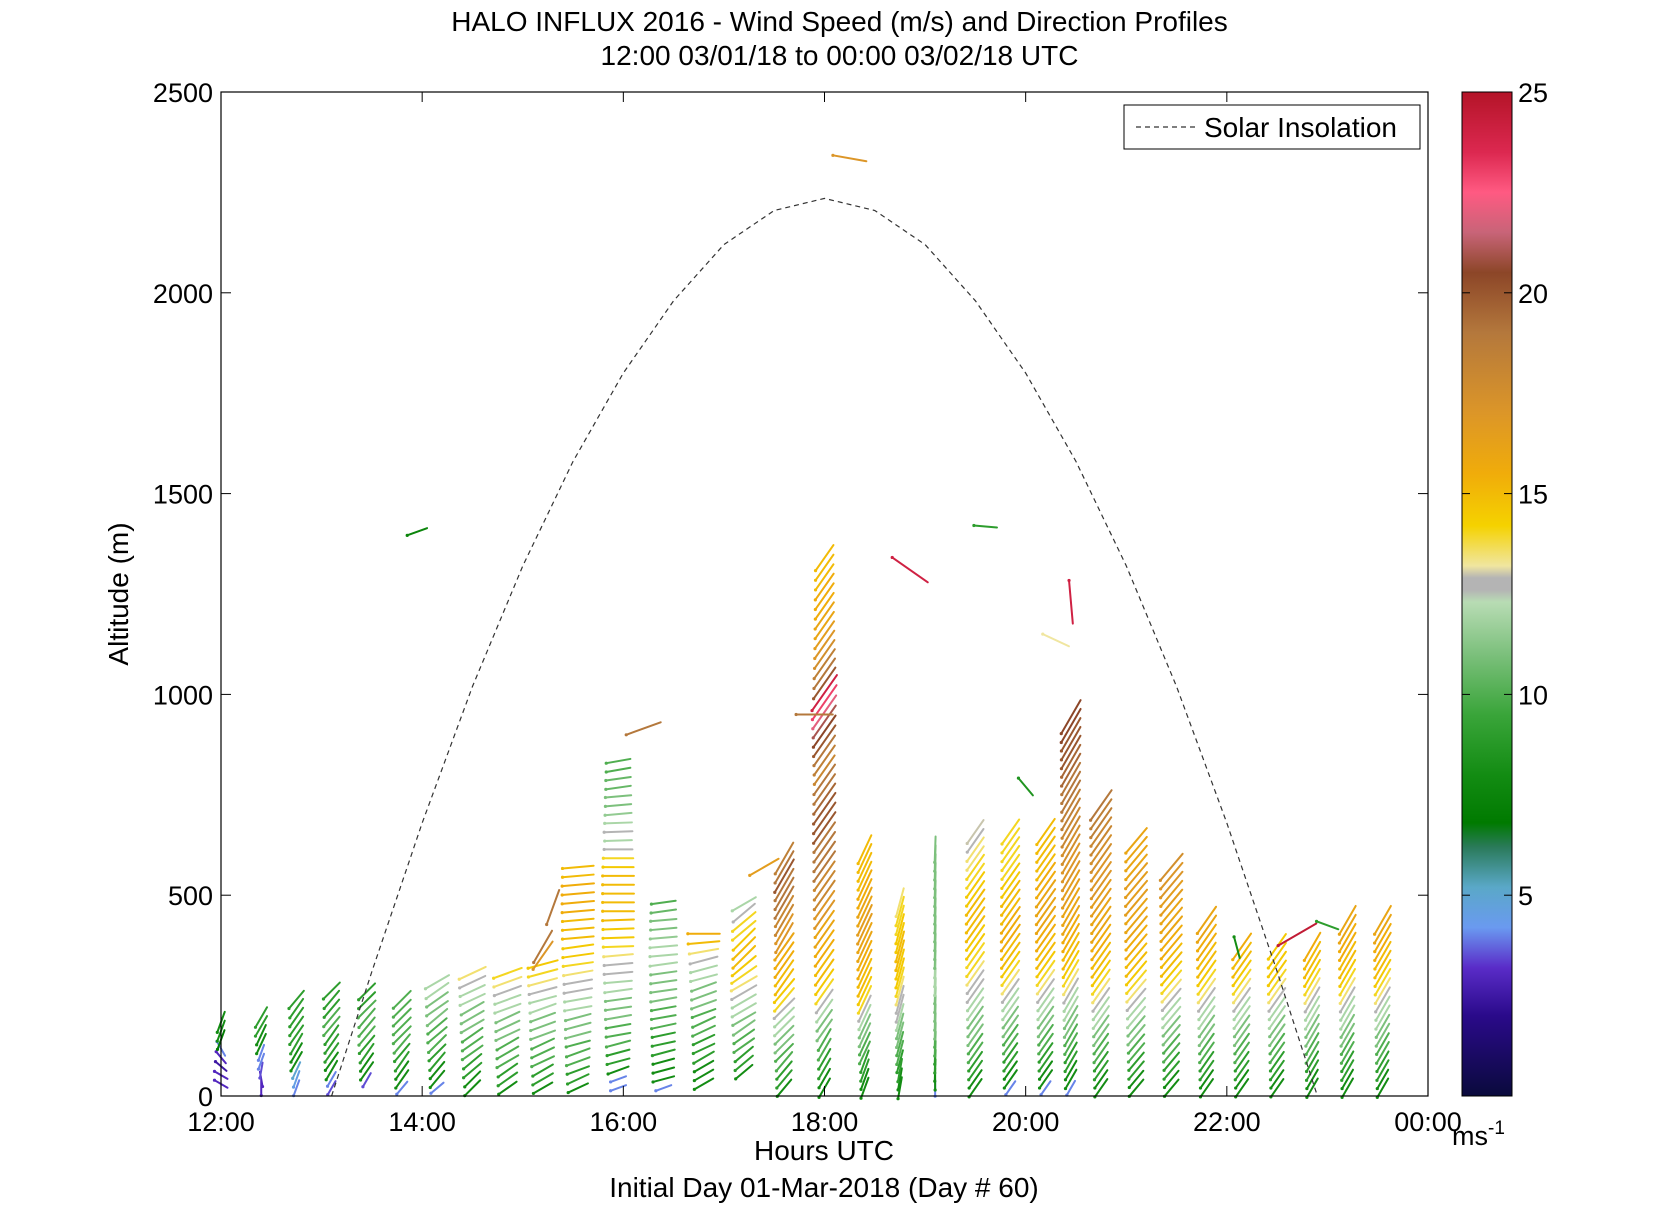  I want to click on x-tick-label: 20:00, so click(1026, 1122).